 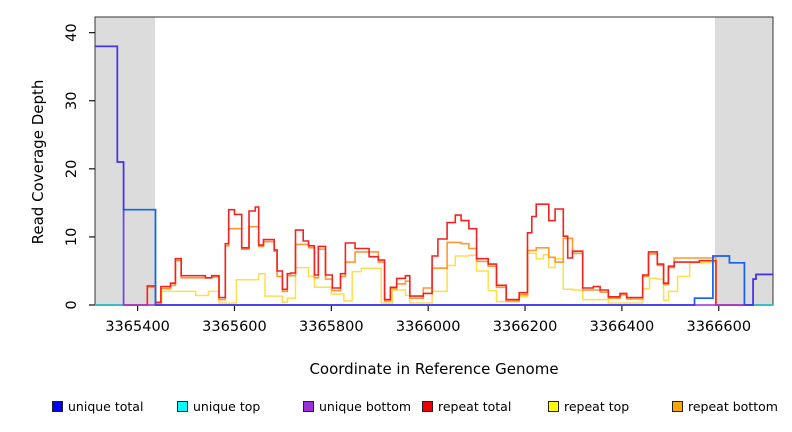 I want to click on y-tick-label: 30, so click(x=72, y=101).